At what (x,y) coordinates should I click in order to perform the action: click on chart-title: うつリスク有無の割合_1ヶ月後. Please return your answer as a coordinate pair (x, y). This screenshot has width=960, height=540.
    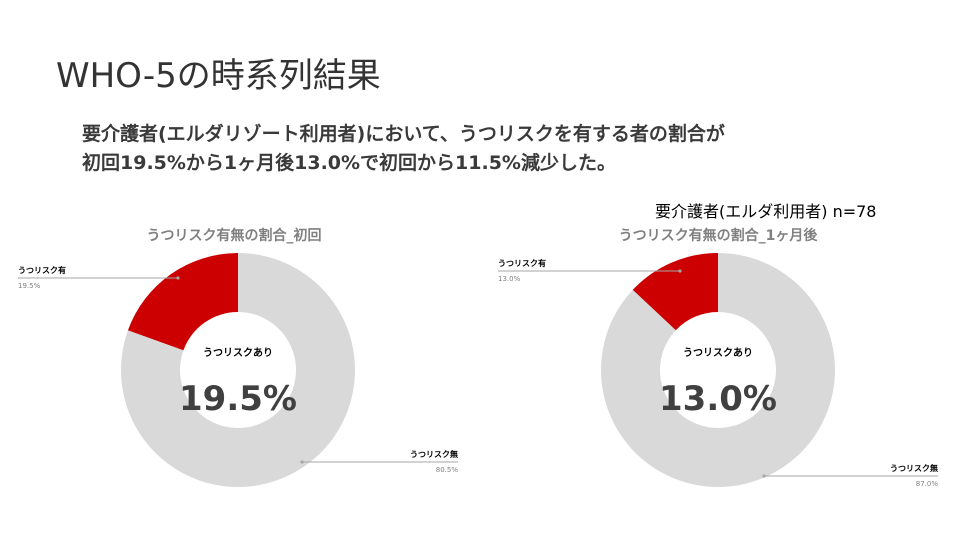
    Looking at the image, I should click on (719, 235).